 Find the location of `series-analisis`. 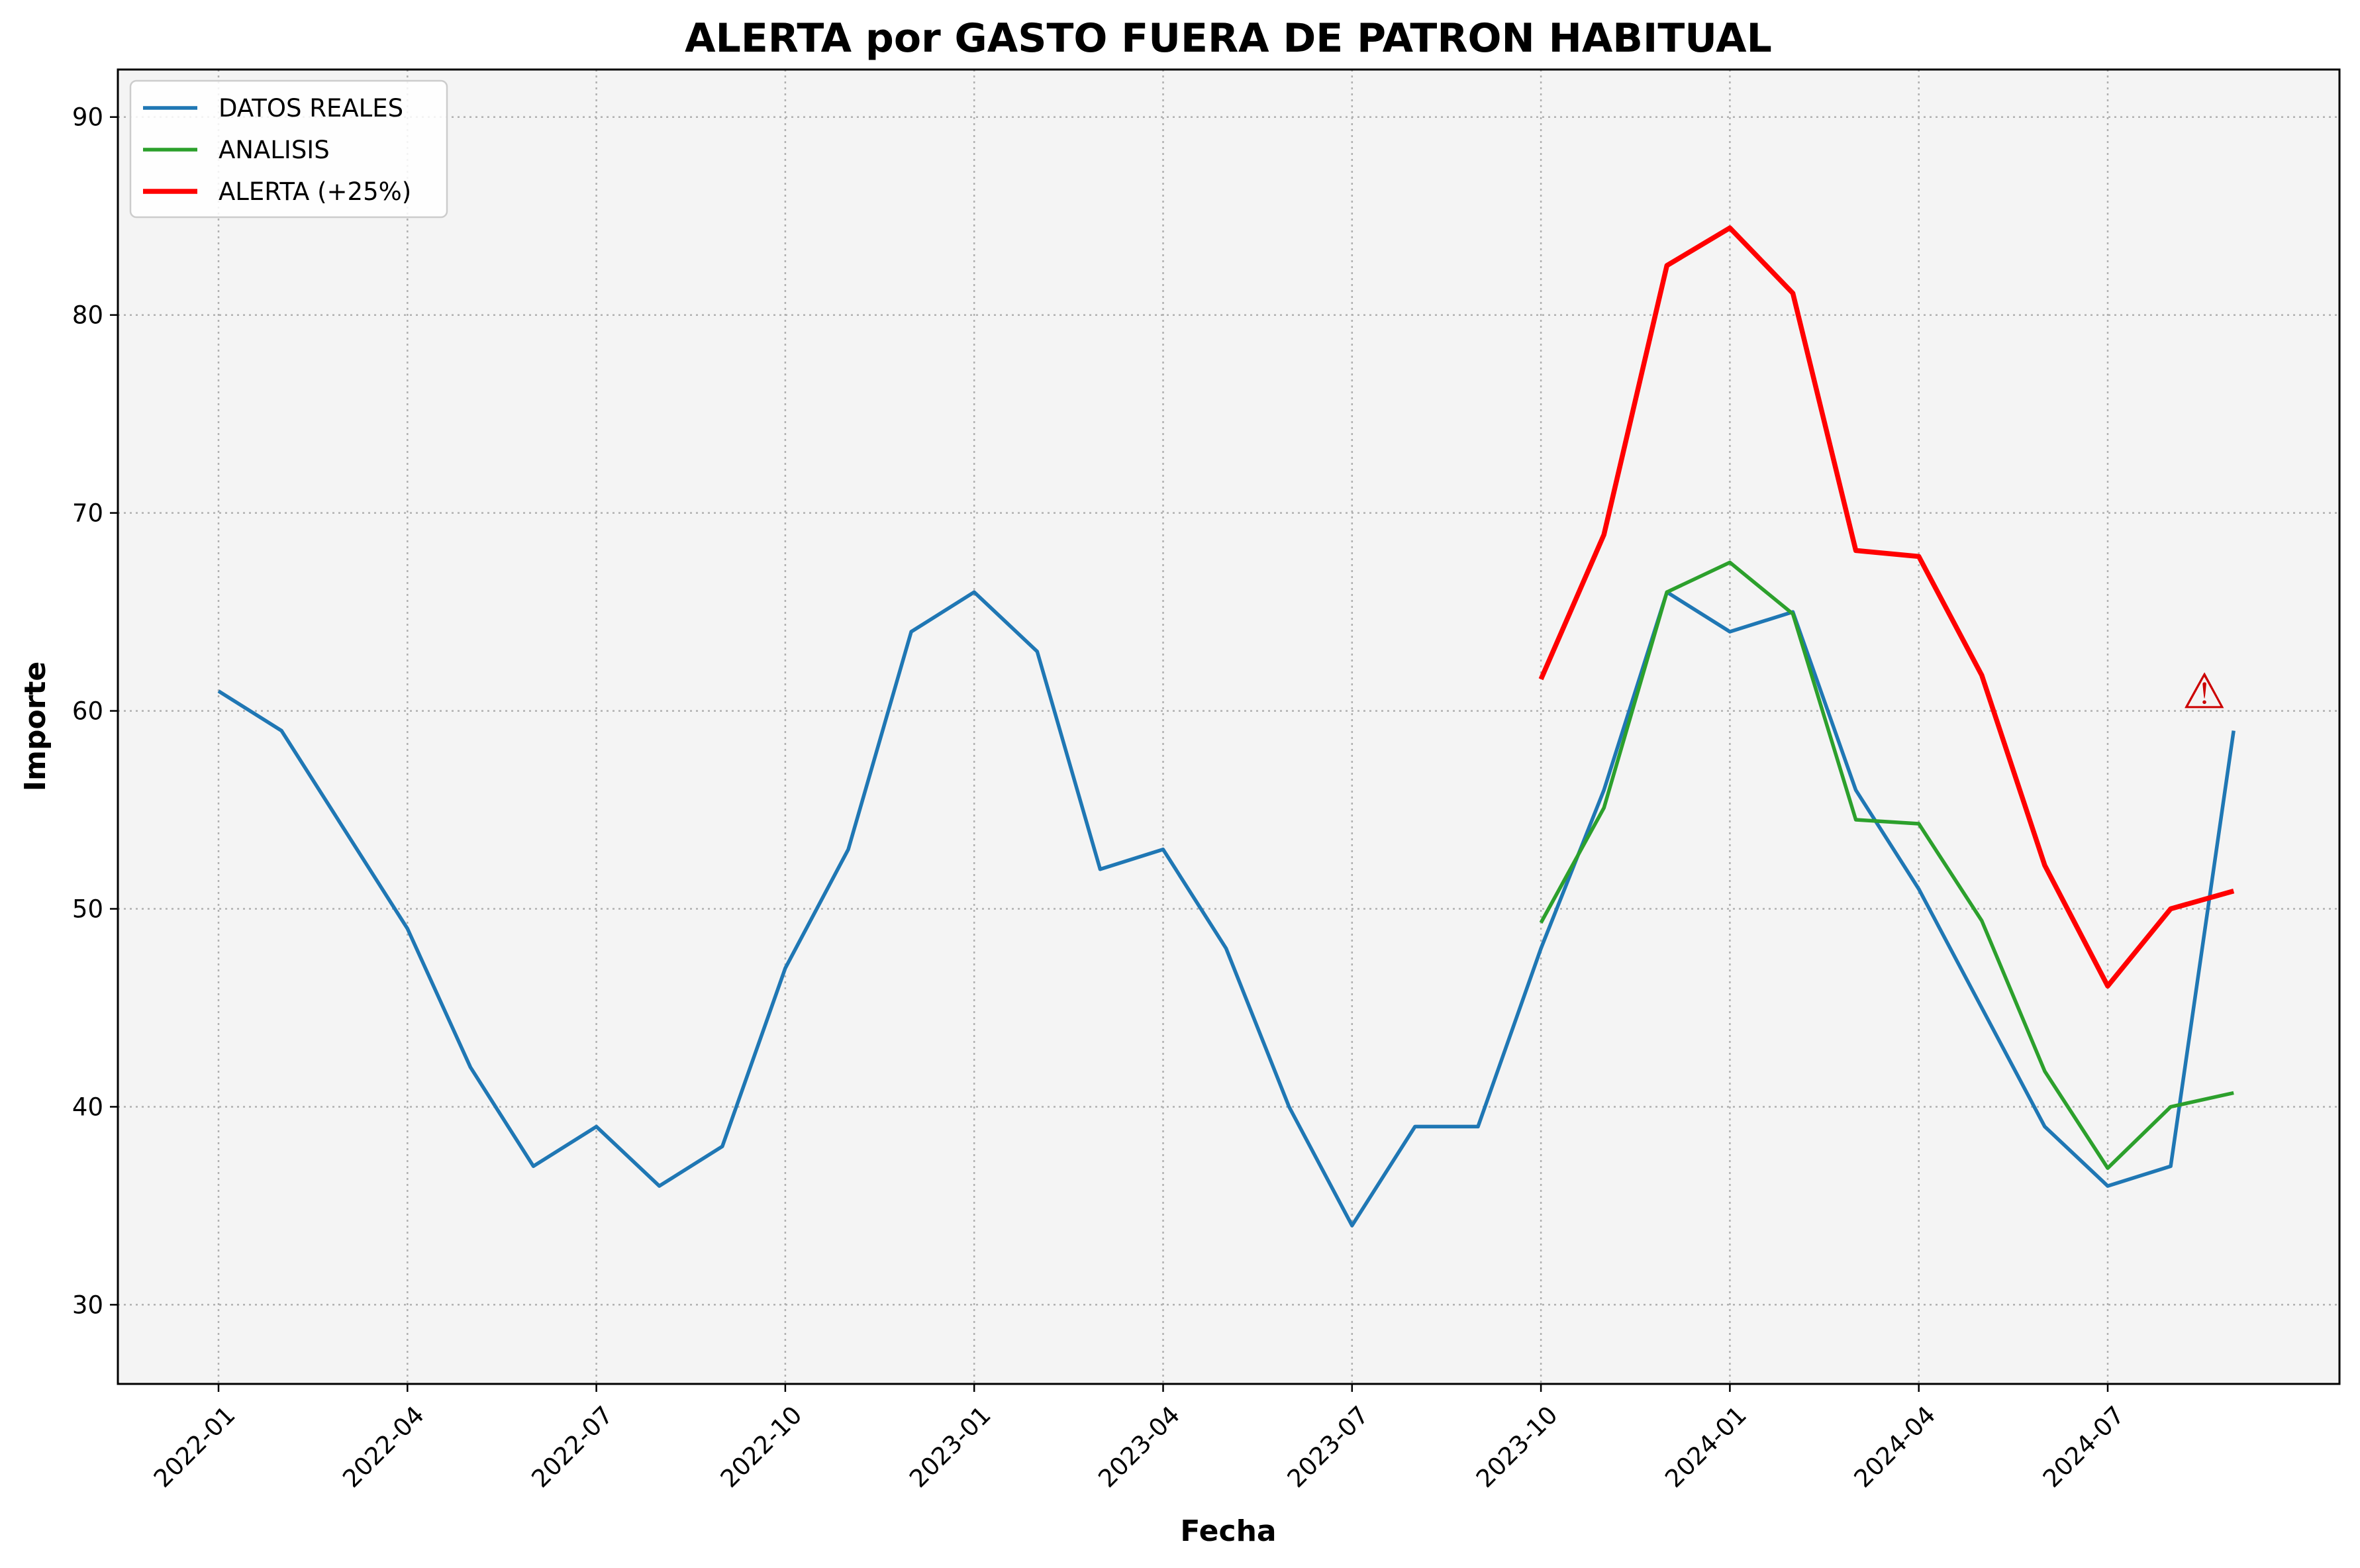

series-analisis is located at coordinates (1886, 865).